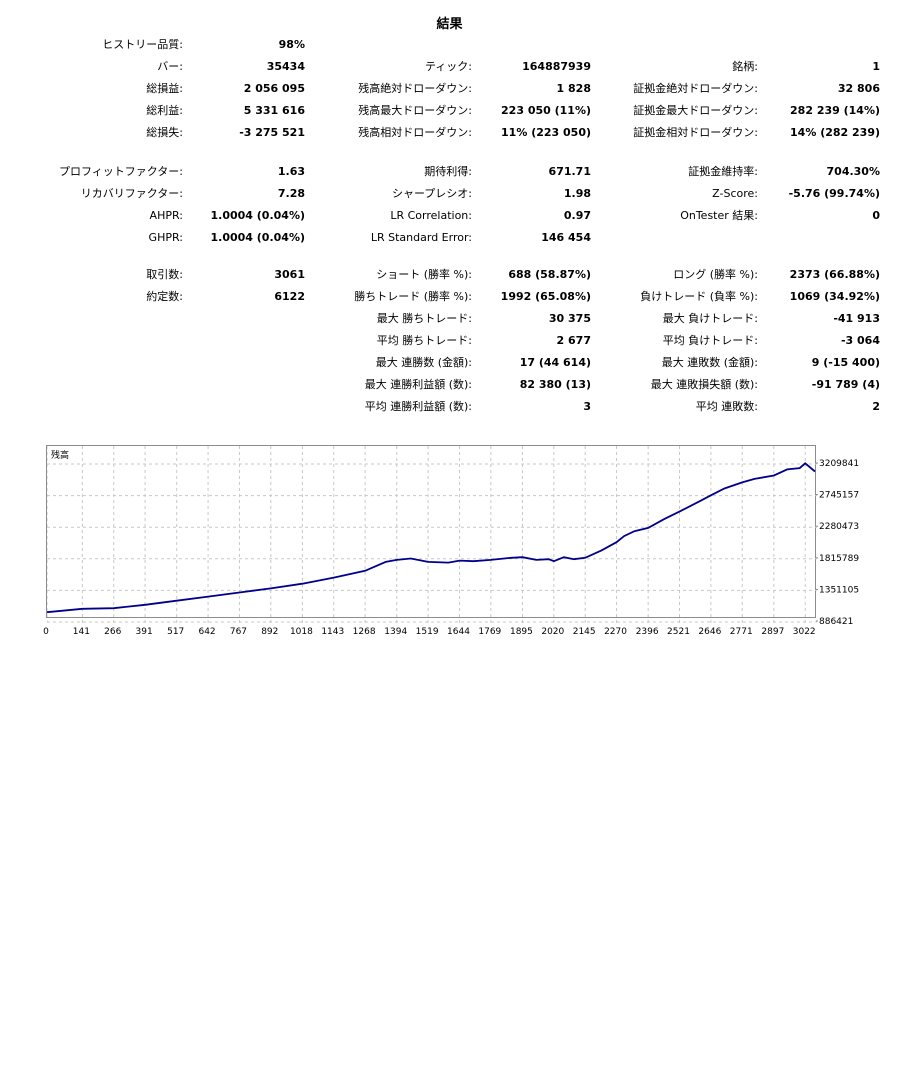 The width and height of the screenshot is (899, 1092). What do you see at coordinates (291, 44) in the screenshot?
I see `stat-value: 98%` at bounding box center [291, 44].